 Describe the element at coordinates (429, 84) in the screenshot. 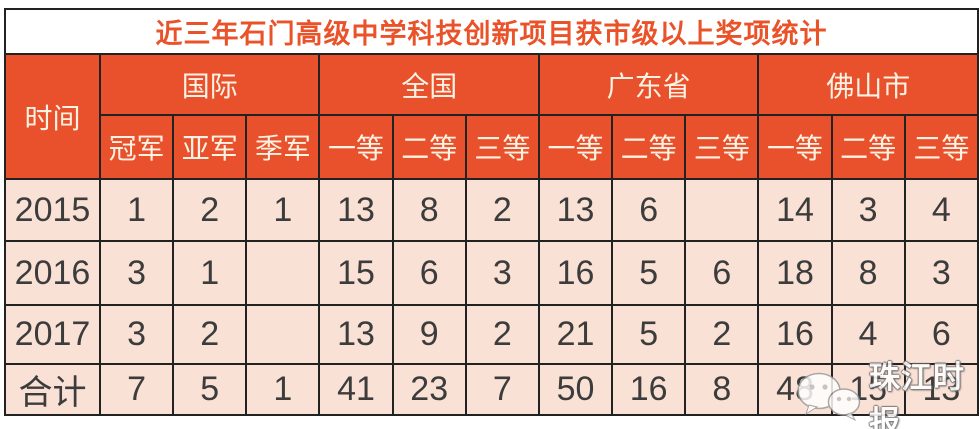

I see `header-group-national: 全国` at that location.